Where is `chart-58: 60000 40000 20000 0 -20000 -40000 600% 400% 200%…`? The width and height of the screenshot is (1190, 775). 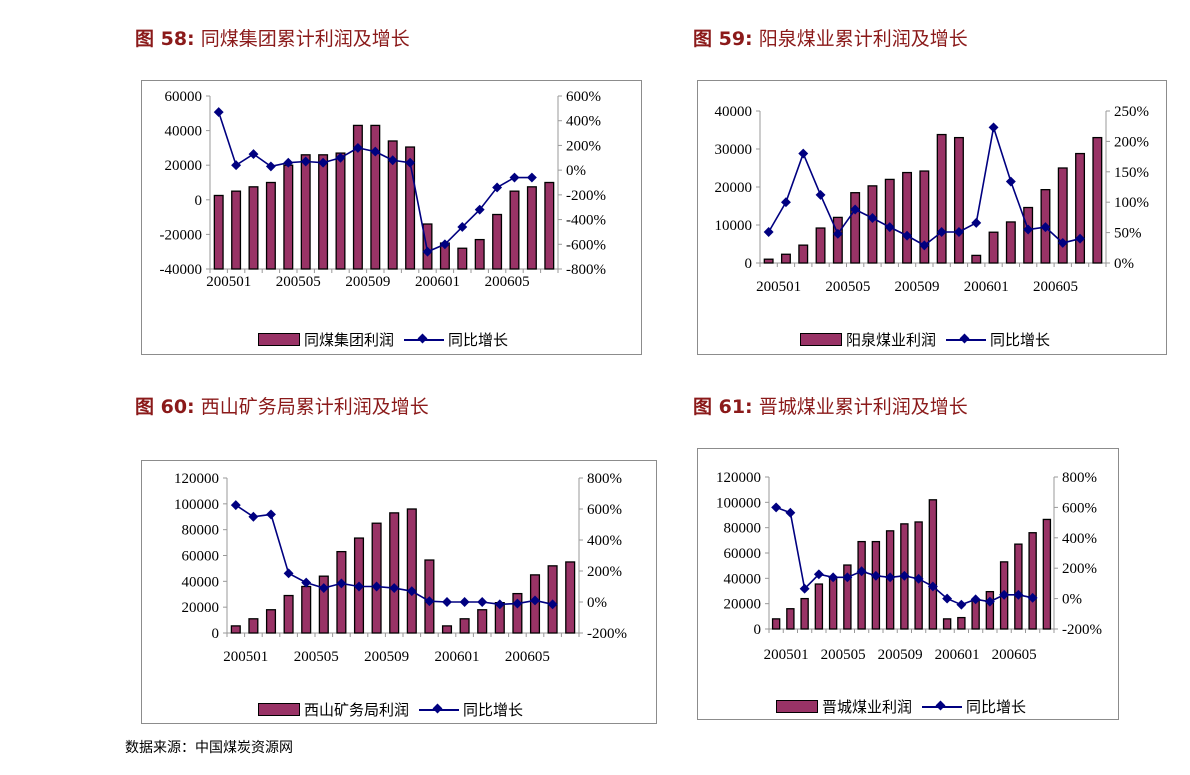
chart-58: 60000 40000 20000 0 -20000 -40000 600% 400% 200%… is located at coordinates (391, 217).